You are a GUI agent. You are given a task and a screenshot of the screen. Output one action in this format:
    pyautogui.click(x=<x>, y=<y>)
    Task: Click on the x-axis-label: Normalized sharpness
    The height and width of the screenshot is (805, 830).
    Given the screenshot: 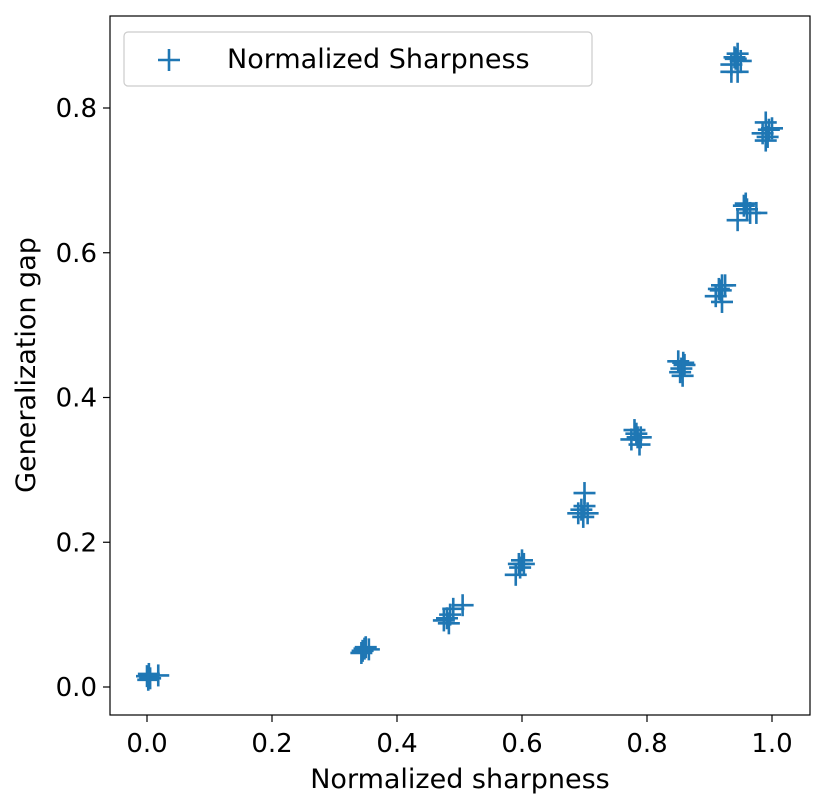 What is the action you would take?
    pyautogui.click(x=460, y=779)
    